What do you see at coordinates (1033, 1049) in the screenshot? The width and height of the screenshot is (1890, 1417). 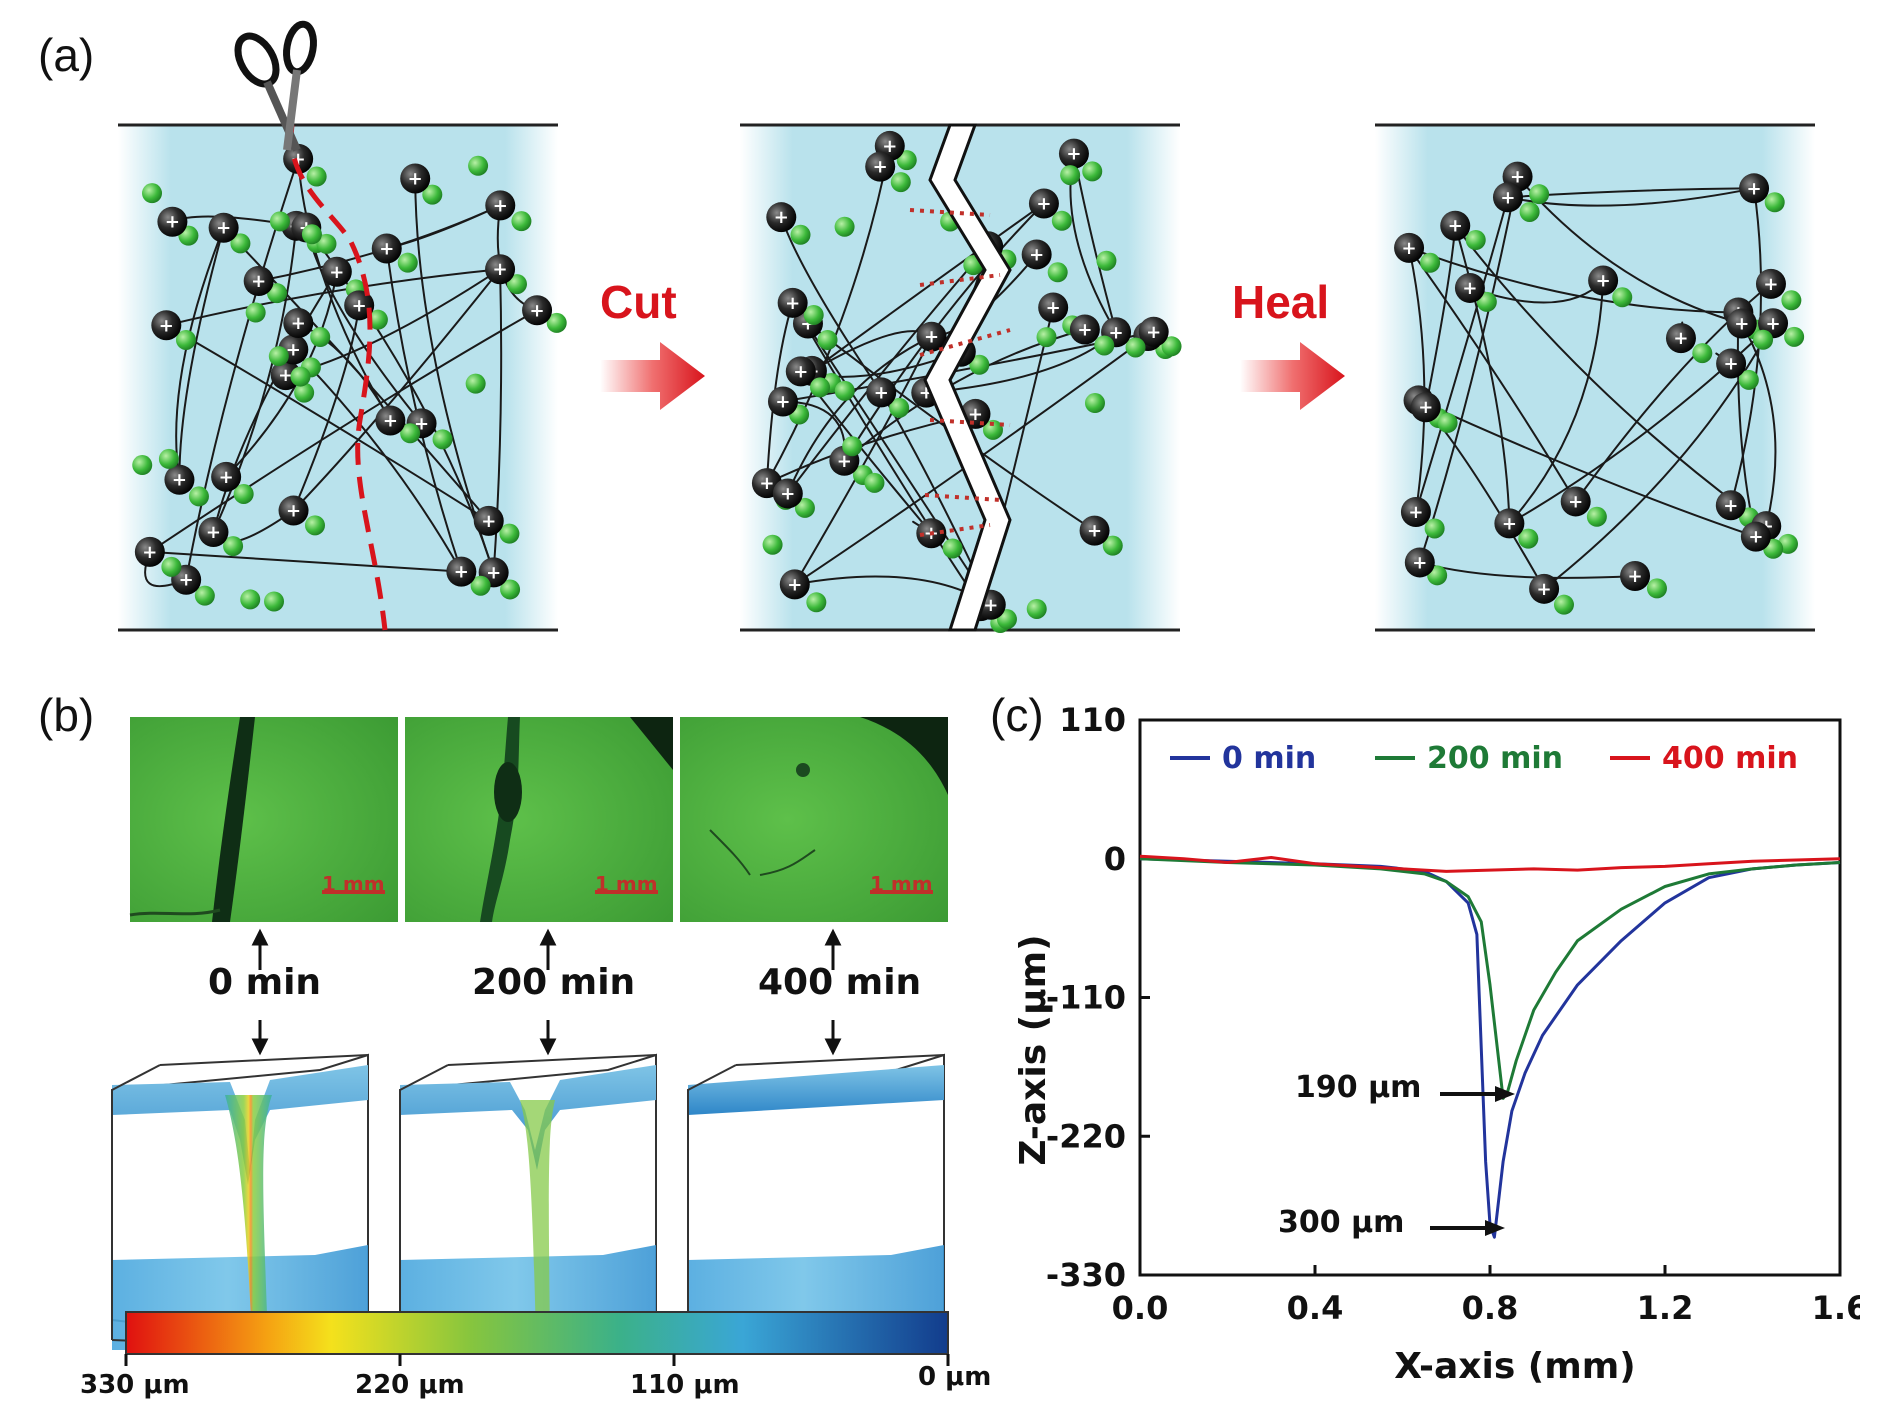 I see `y-axis-title: Z-axis (μm)` at bounding box center [1033, 1049].